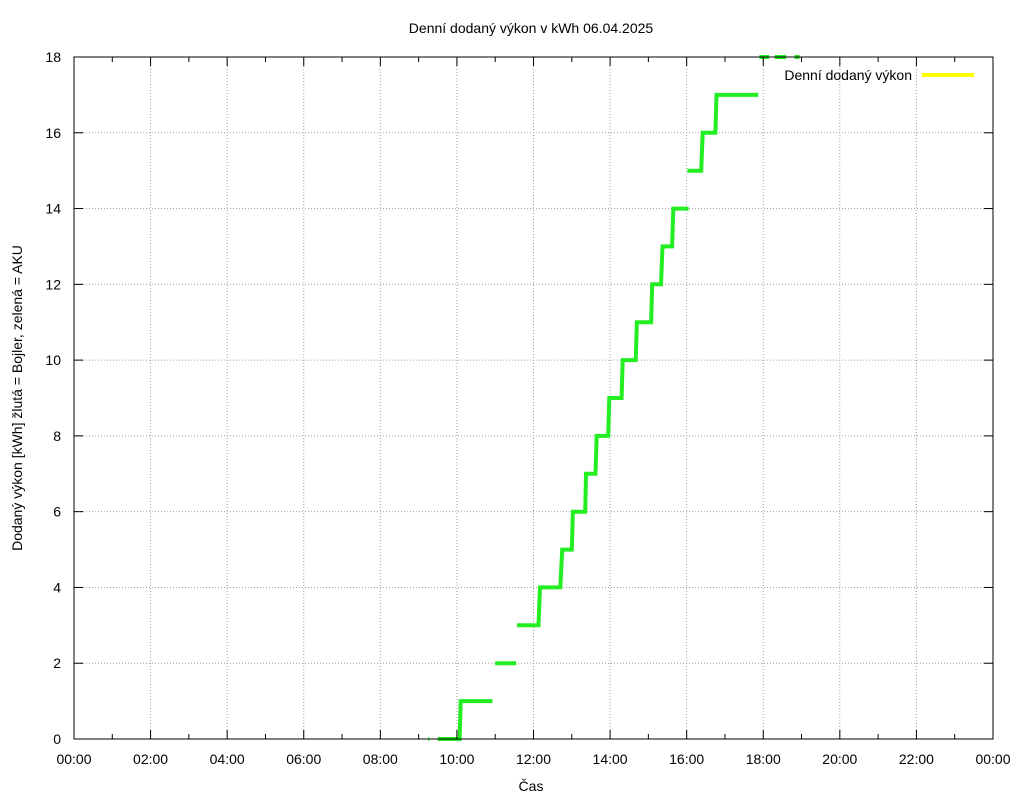 This screenshot has width=1024, height=800. Describe the element at coordinates (53, 133) in the screenshot. I see `y-tick-label: 16` at that location.